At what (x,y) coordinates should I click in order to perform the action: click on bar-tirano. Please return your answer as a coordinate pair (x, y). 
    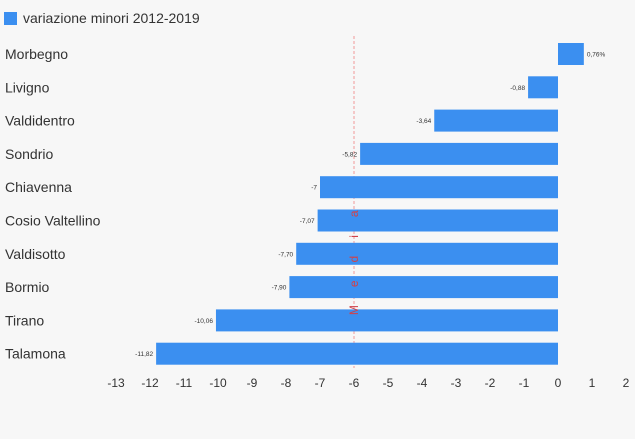
    Looking at the image, I should click on (386, 320).